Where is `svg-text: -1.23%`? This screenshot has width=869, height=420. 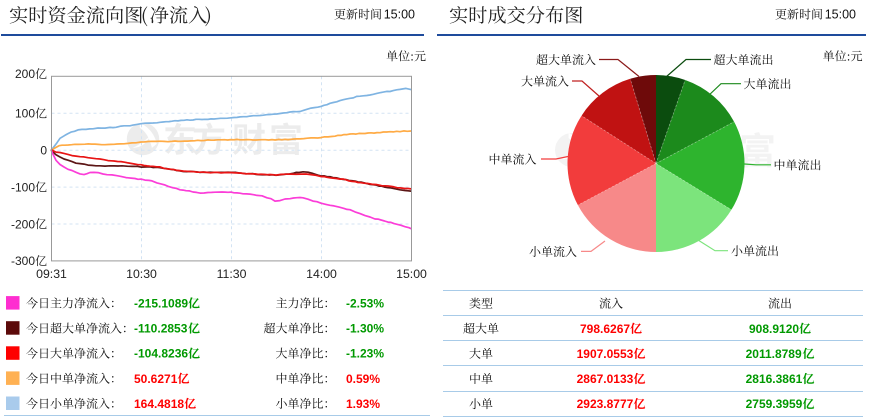 svg-text: -1.23% is located at coordinates (365, 354).